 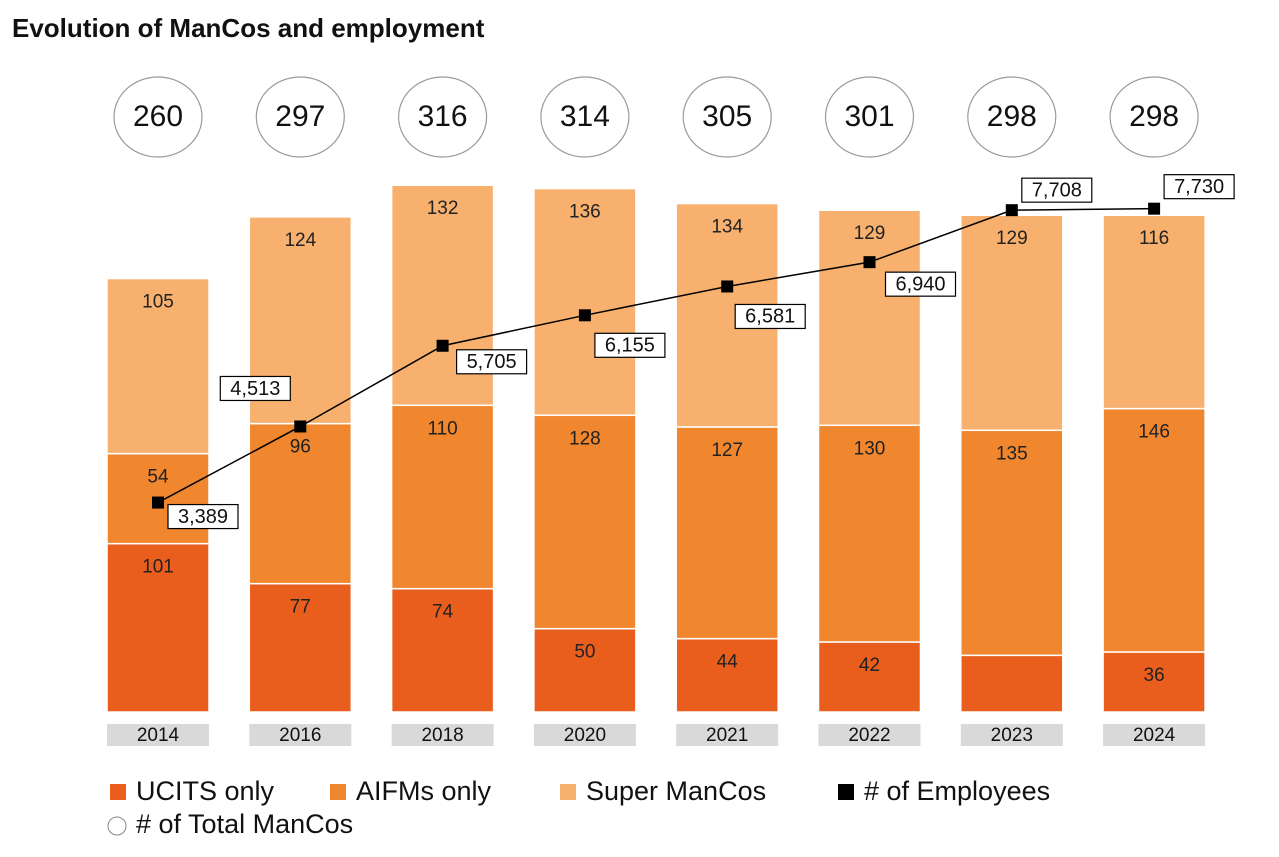 I want to click on bar-value-label: 101, so click(x=158, y=567).